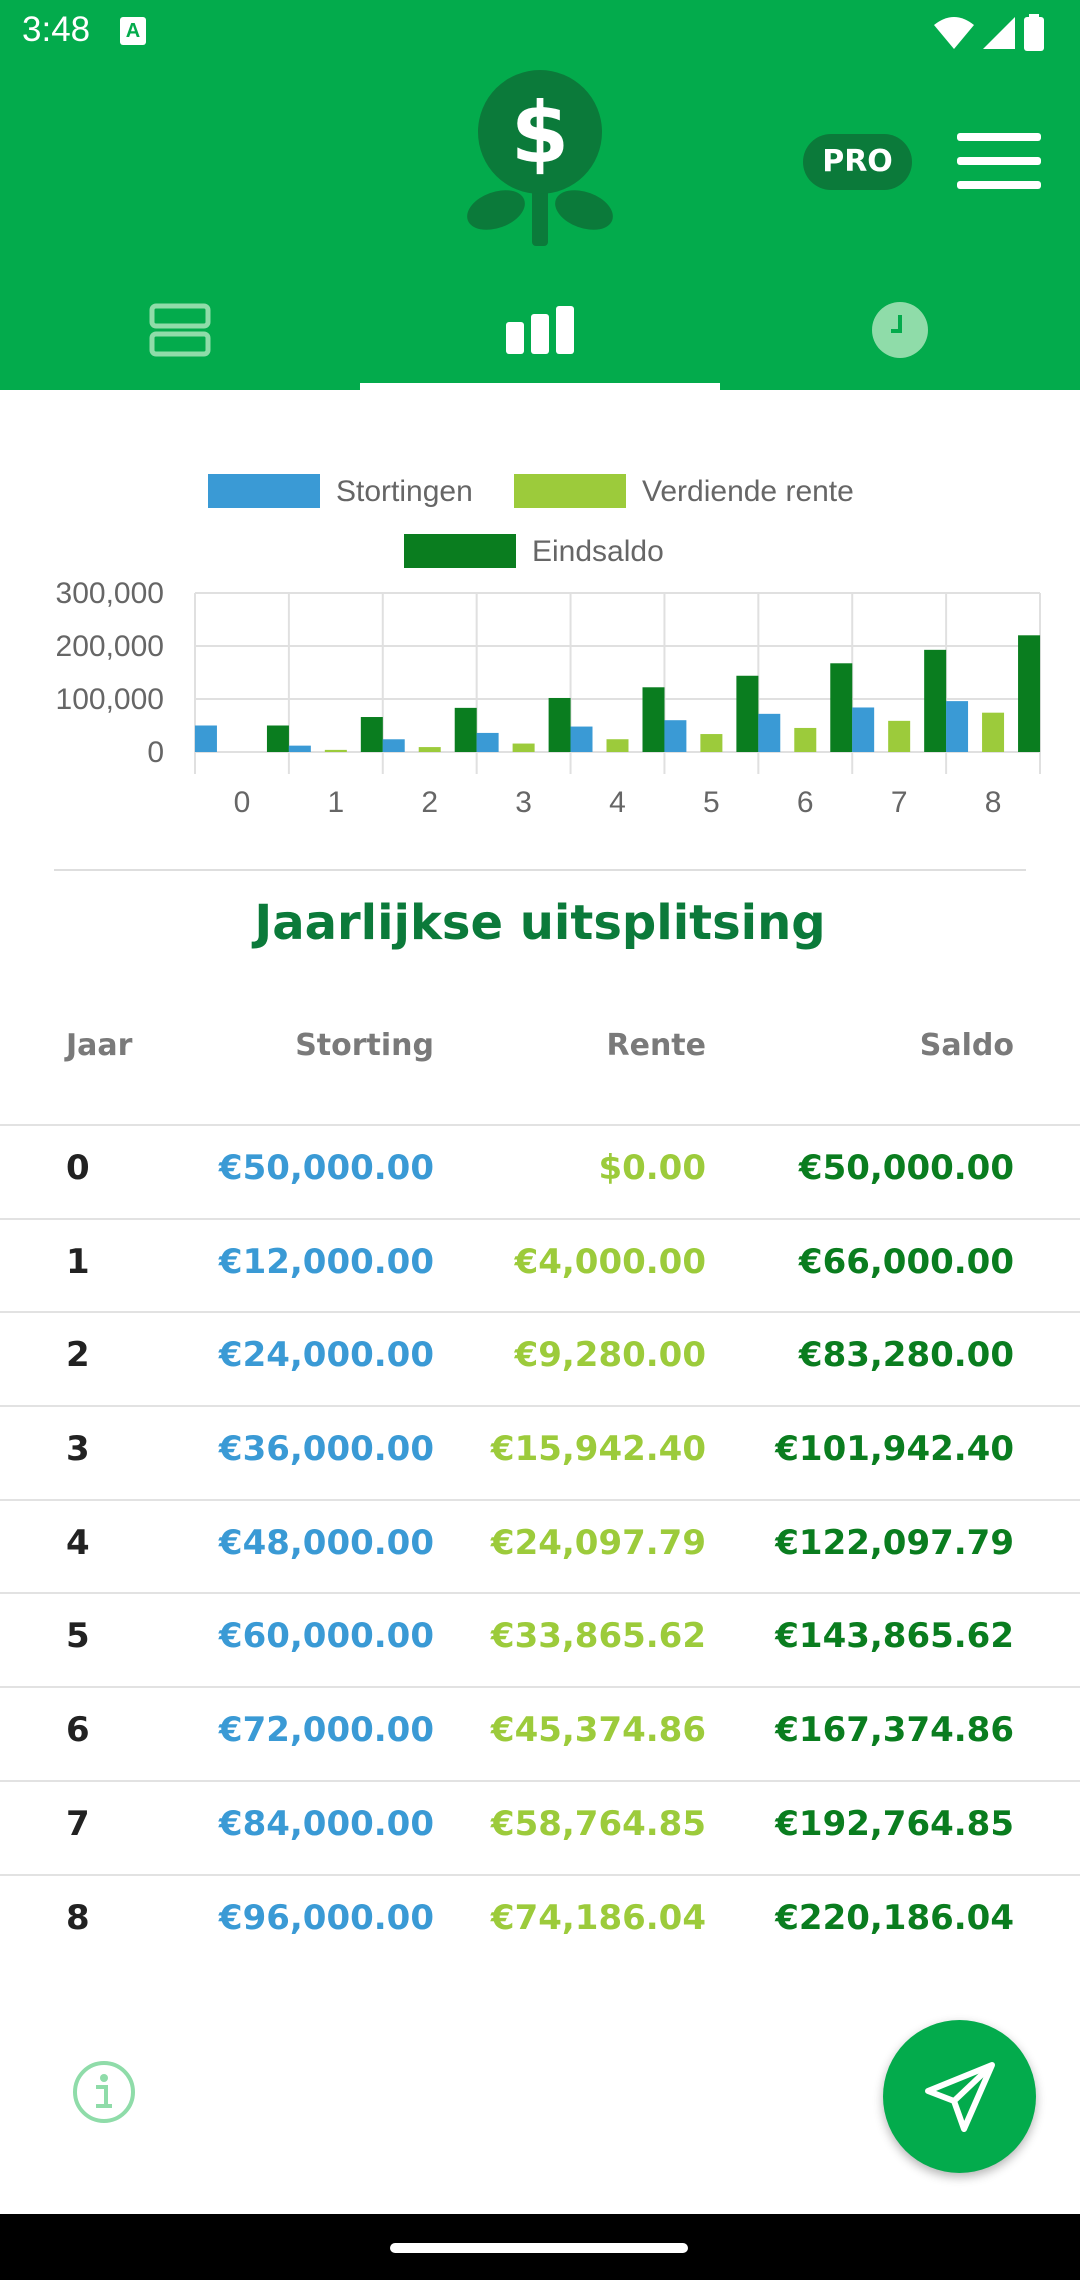  Describe the element at coordinates (989, 34) in the screenshot. I see `status-icons` at that location.